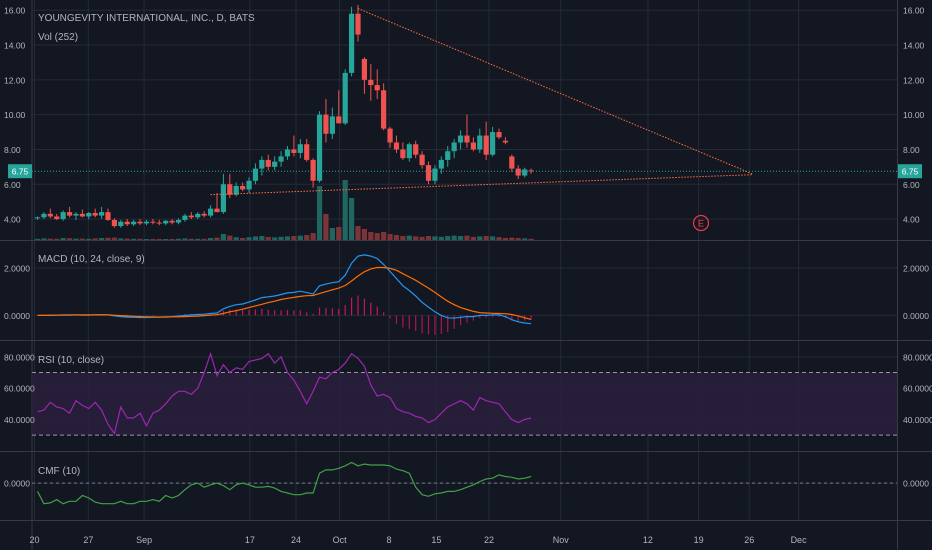  Describe the element at coordinates (910, 171) in the screenshot. I see `right-price-tag` at that location.